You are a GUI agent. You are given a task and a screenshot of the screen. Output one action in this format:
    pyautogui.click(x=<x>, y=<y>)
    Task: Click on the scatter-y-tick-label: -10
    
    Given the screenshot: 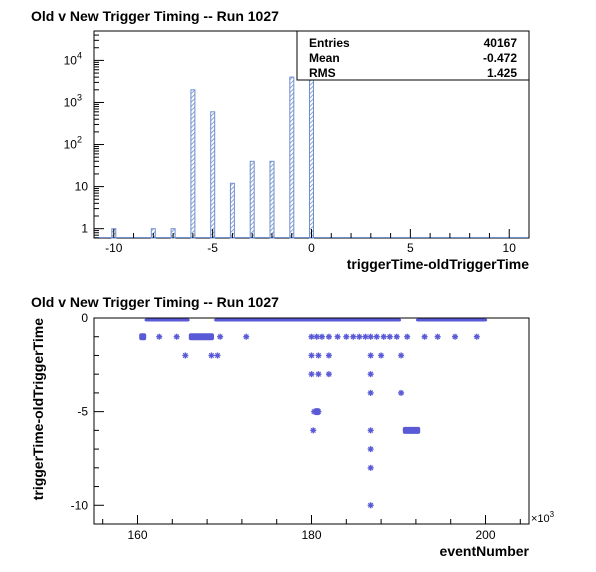 What is the action you would take?
    pyautogui.click(x=80, y=505)
    